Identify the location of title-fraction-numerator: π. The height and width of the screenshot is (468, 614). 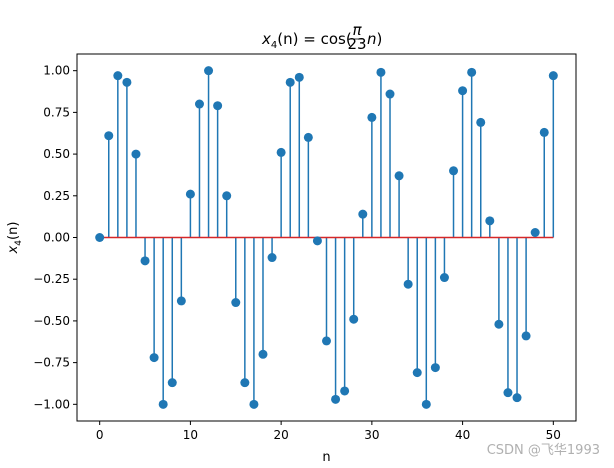
(357, 30).